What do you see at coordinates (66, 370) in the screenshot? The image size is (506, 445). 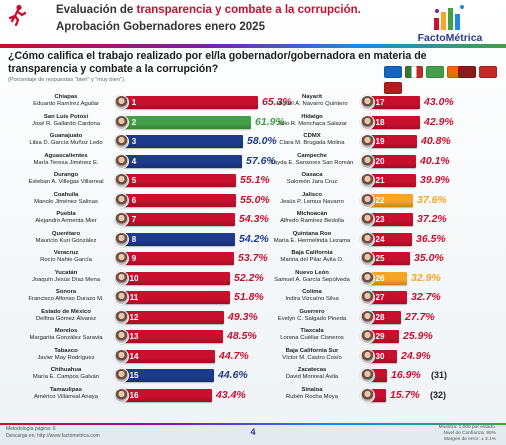 I see `state-name: Chihuahua` at bounding box center [66, 370].